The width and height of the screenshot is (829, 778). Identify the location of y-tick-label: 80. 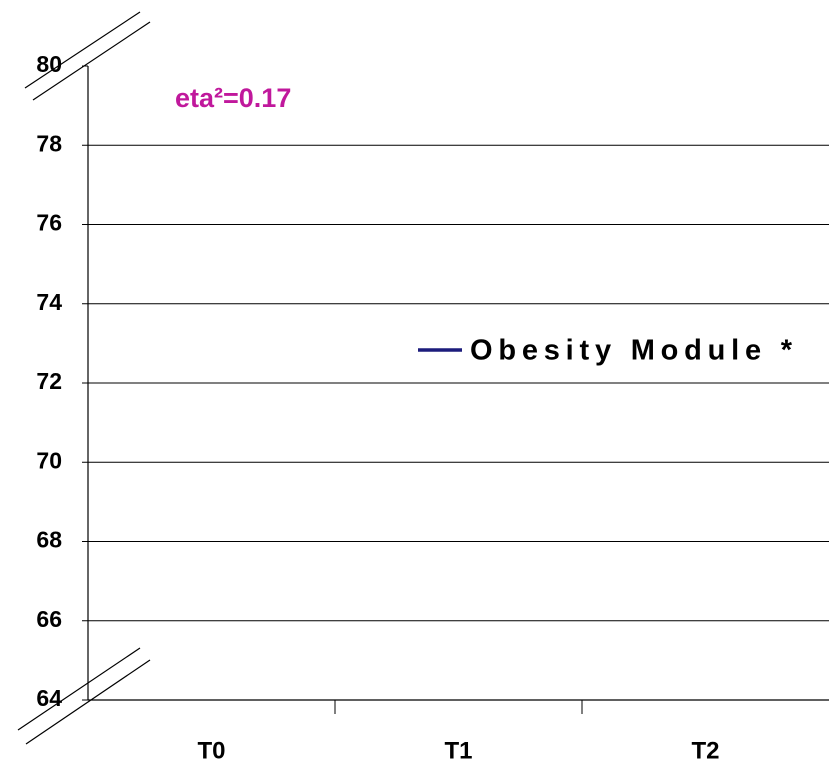
(49, 64).